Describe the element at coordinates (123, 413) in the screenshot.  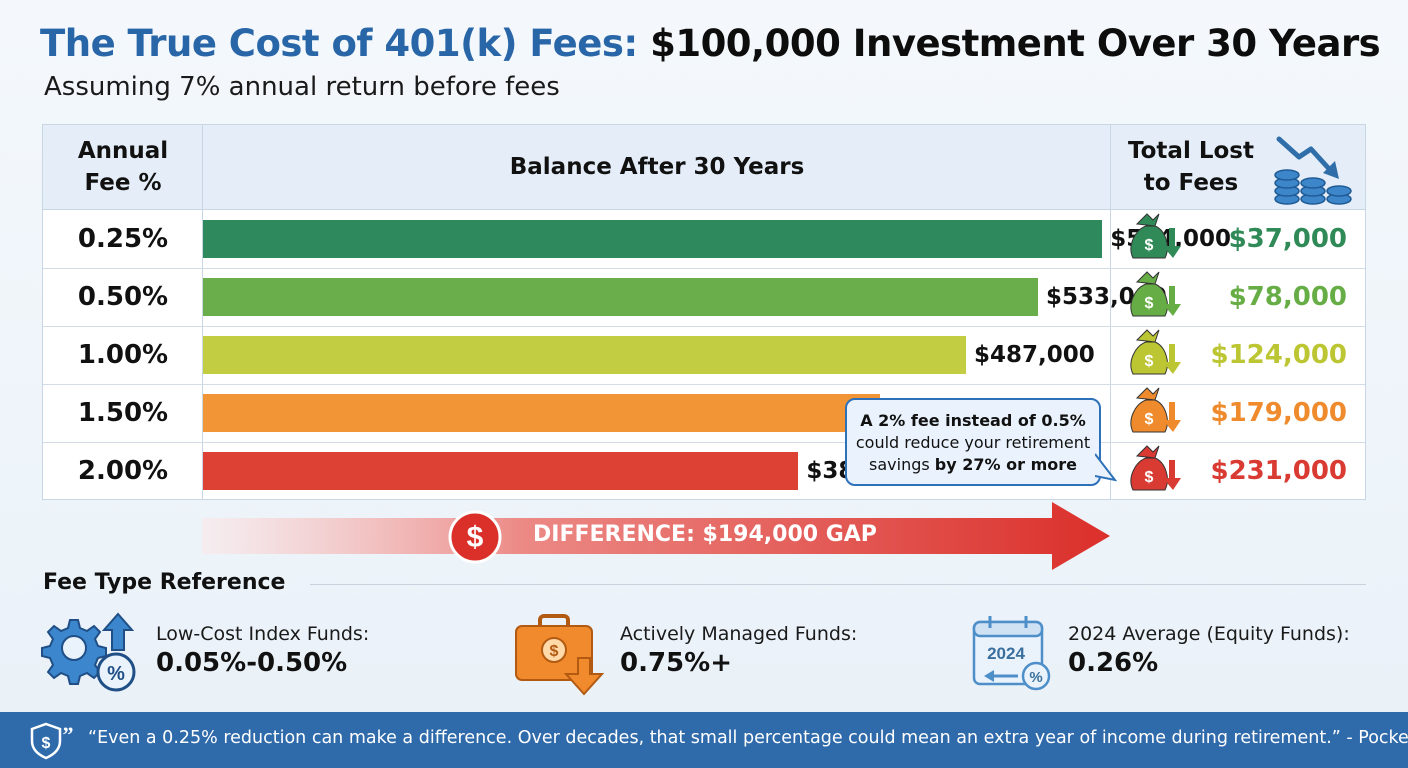
I see `fee-label: 1.50%` at that location.